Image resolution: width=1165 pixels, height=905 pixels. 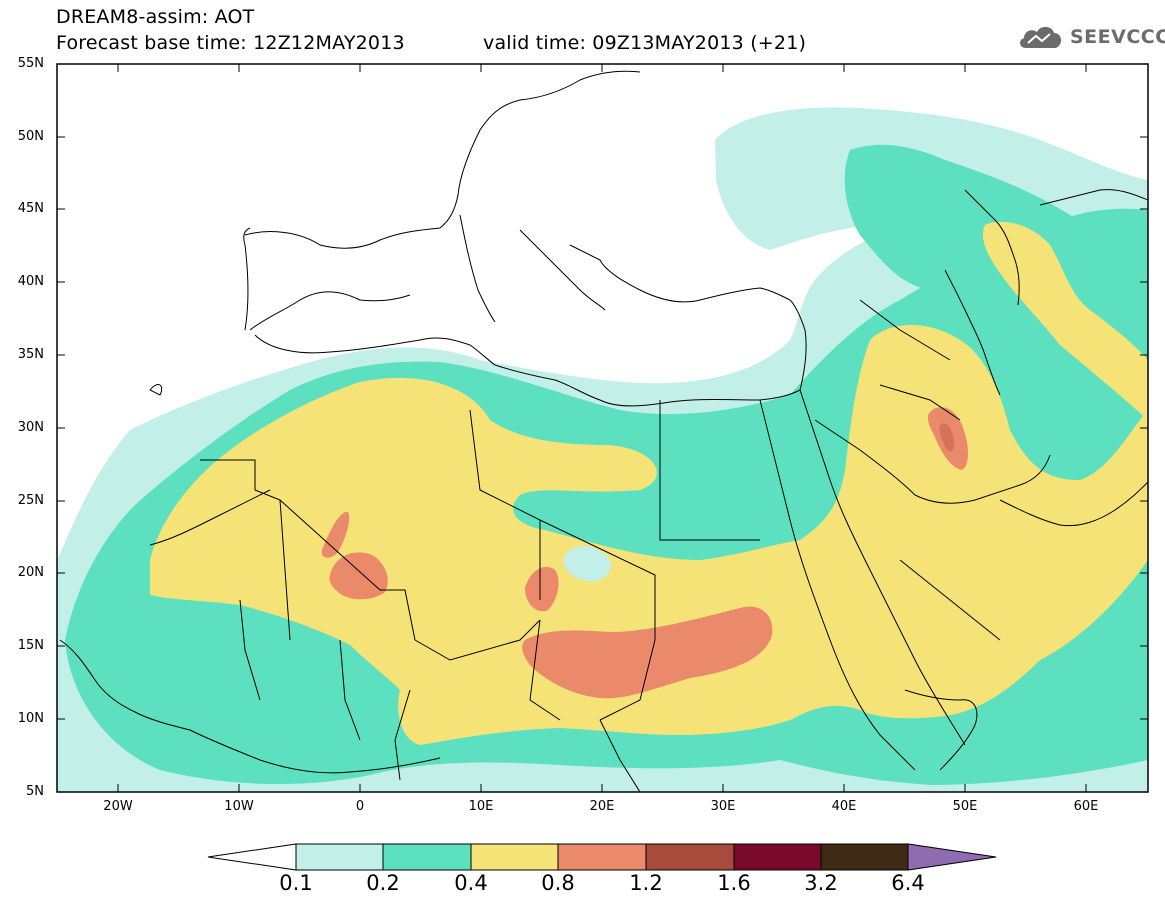 I want to click on lat-label: 45N, so click(x=30, y=208).